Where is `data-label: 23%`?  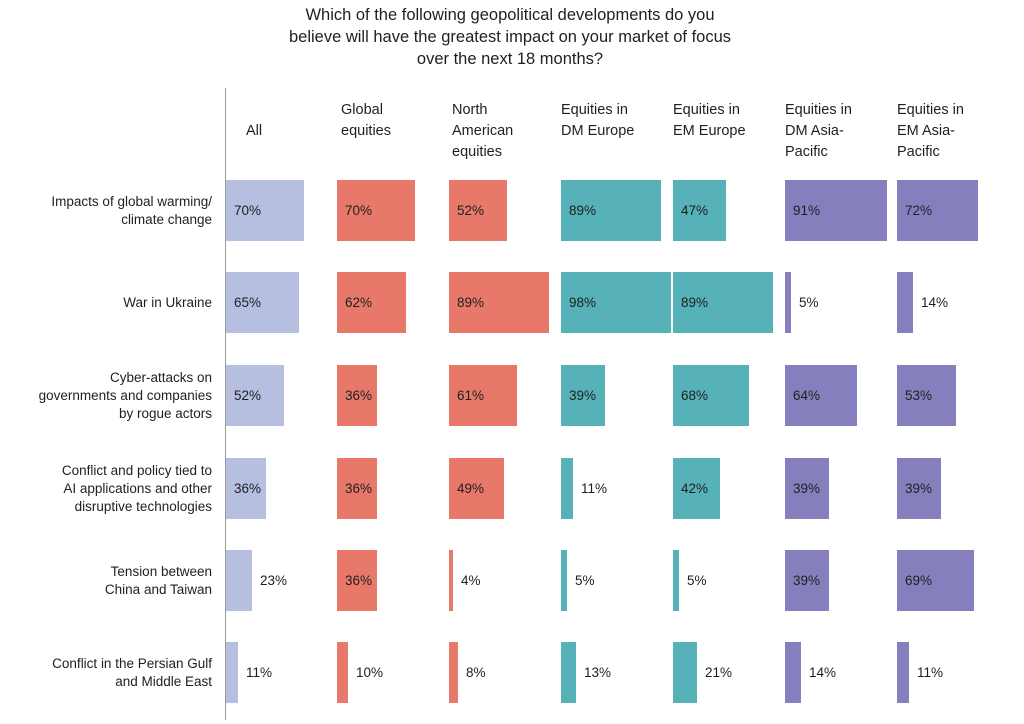 data-label: 23% is located at coordinates (274, 580).